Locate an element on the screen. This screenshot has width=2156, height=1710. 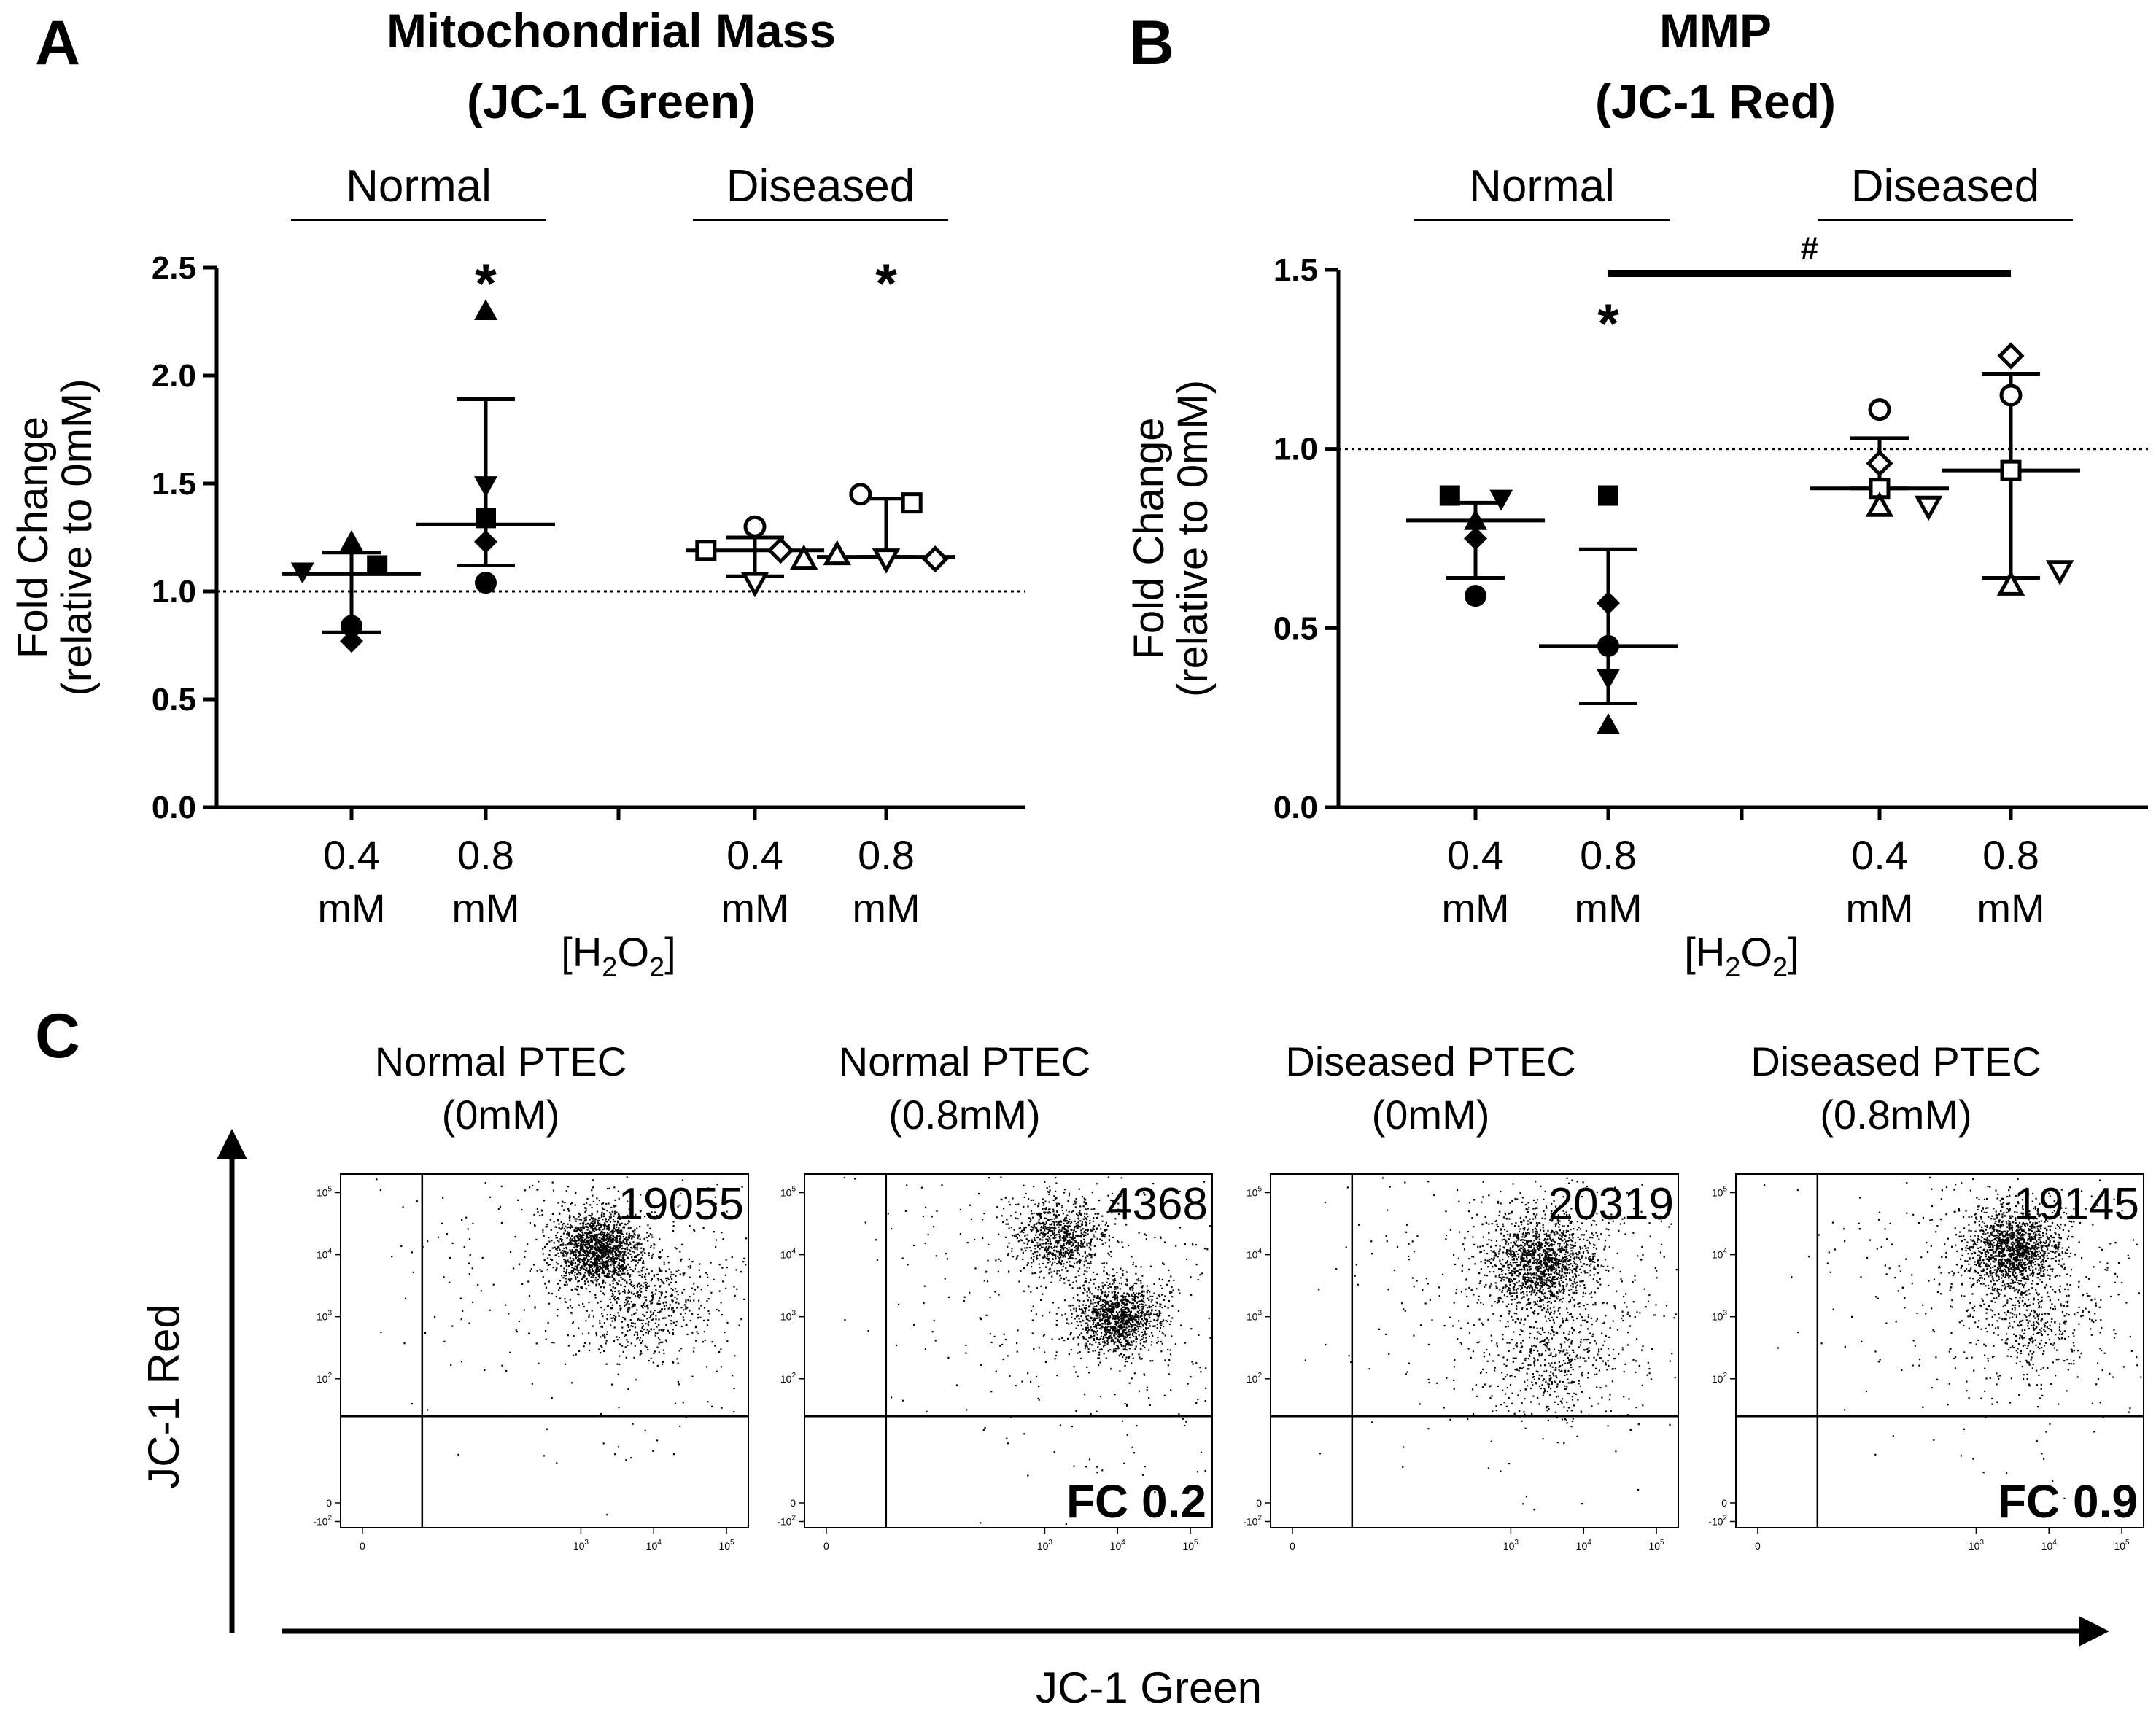
x-axis-label: [H2O2] is located at coordinates (618, 956).